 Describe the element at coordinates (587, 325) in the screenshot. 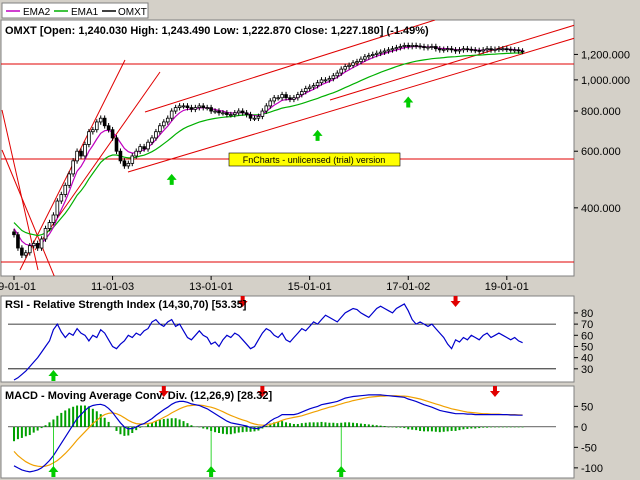

I see `rsi-y-tick-label: 70` at that location.